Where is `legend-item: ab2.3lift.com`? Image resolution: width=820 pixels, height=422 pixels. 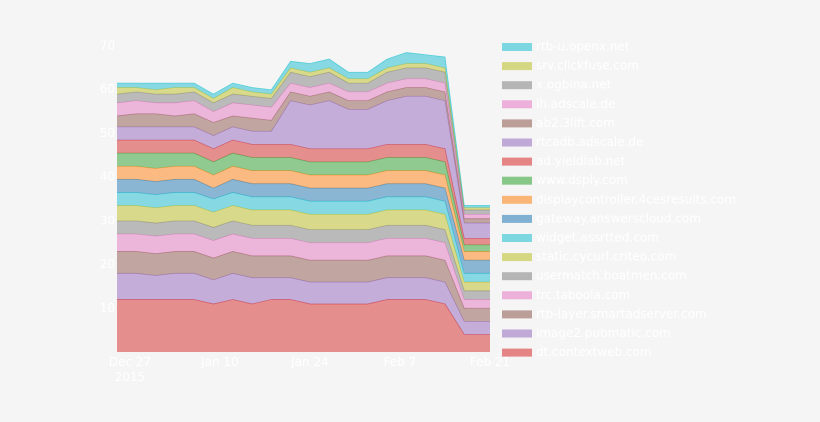
legend-item: ab2.3lift.com is located at coordinates (558, 123).